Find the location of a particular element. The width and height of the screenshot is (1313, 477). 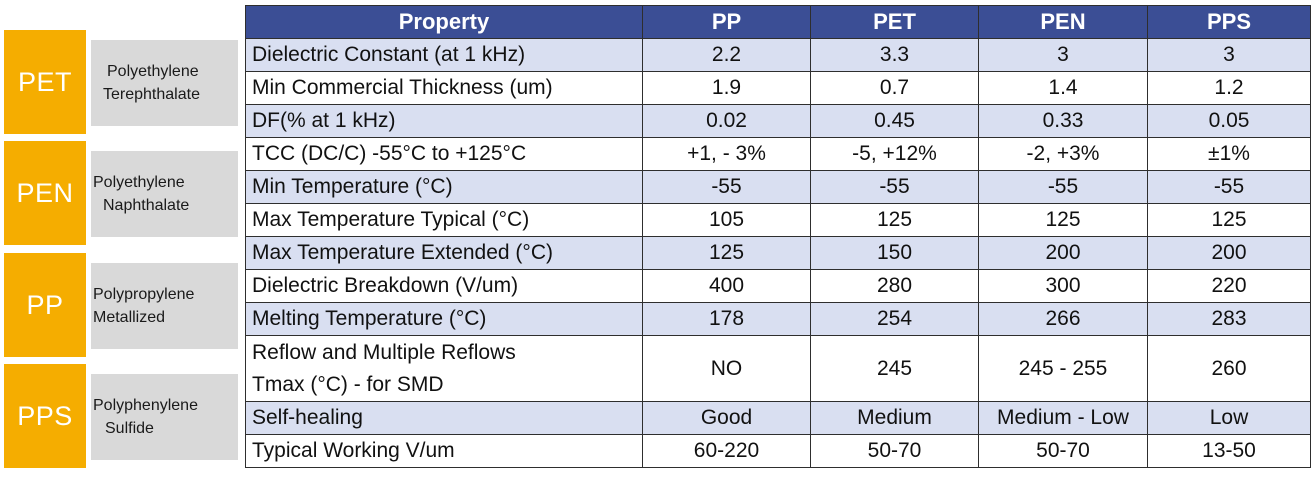

pp-cell: Good is located at coordinates (726, 418).